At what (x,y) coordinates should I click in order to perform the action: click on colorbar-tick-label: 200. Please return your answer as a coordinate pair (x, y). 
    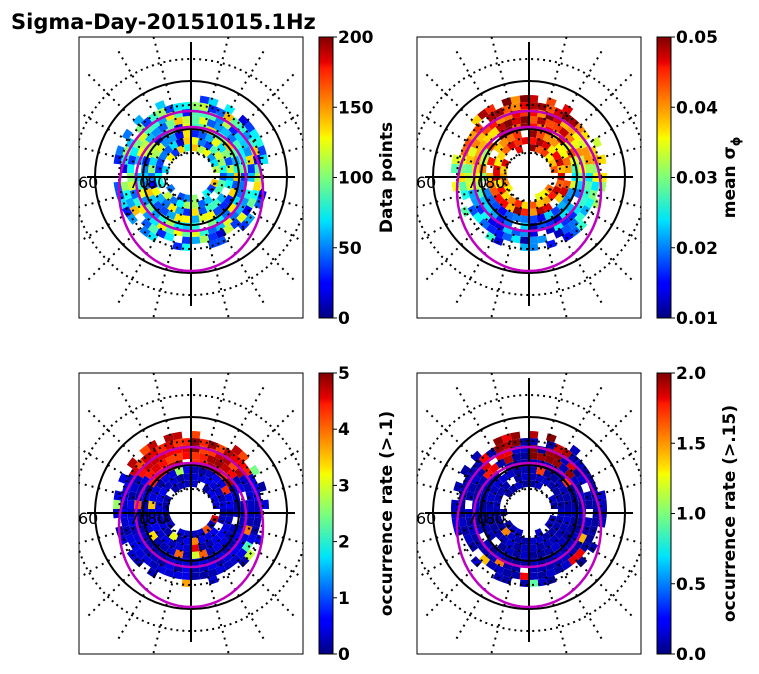
    Looking at the image, I should click on (356, 38).